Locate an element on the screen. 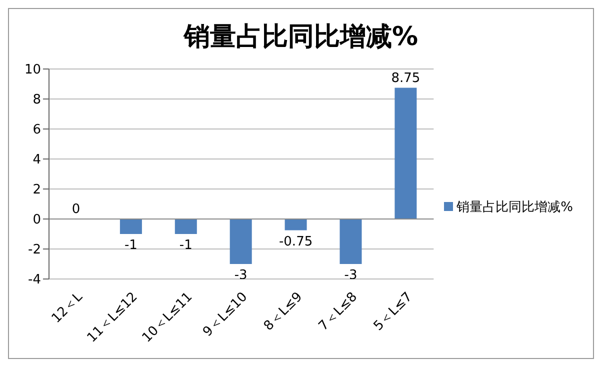  y-tick-label: -2 is located at coordinates (34, 250).